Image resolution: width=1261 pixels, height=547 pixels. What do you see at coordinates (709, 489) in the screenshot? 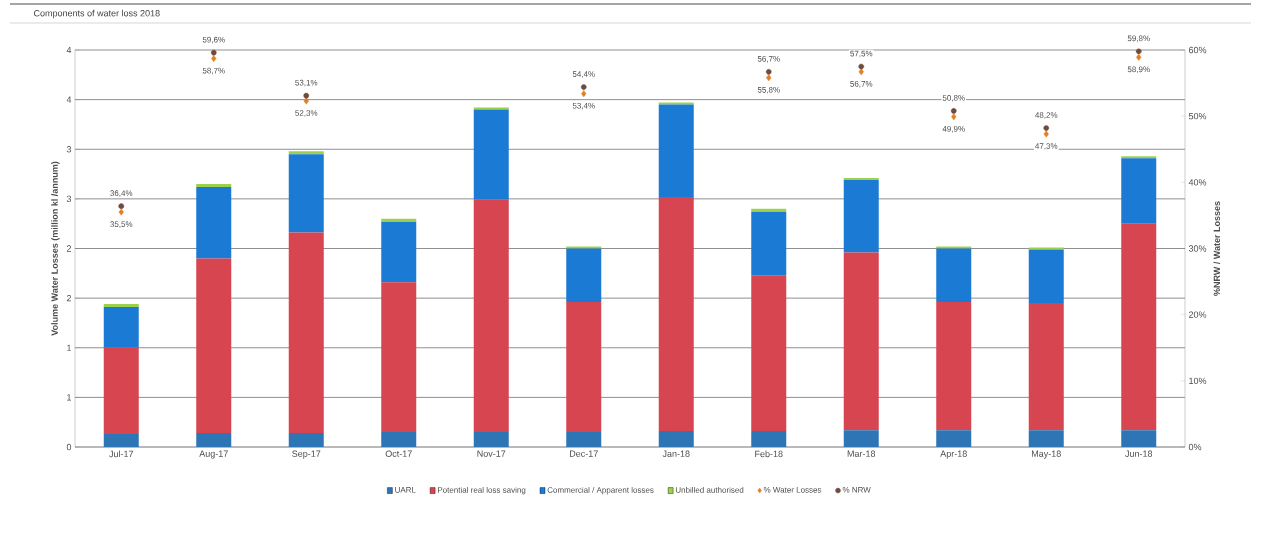
I see `legend-label: Unbilled authorised` at bounding box center [709, 489].